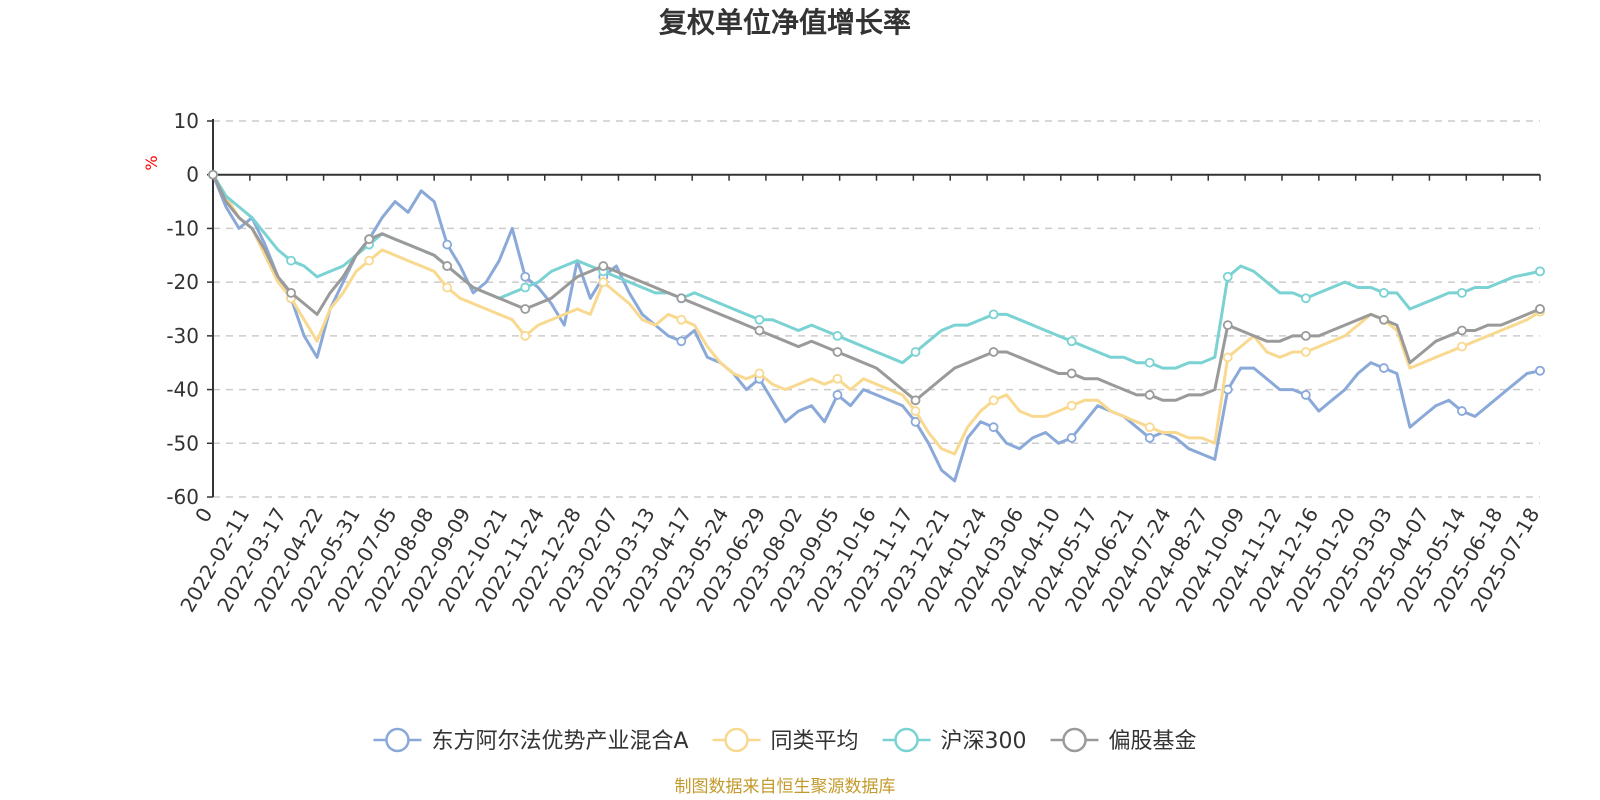 This screenshot has height=800, width=1600. Describe the element at coordinates (815, 741) in the screenshot. I see `legend-label: 同类平均` at that location.